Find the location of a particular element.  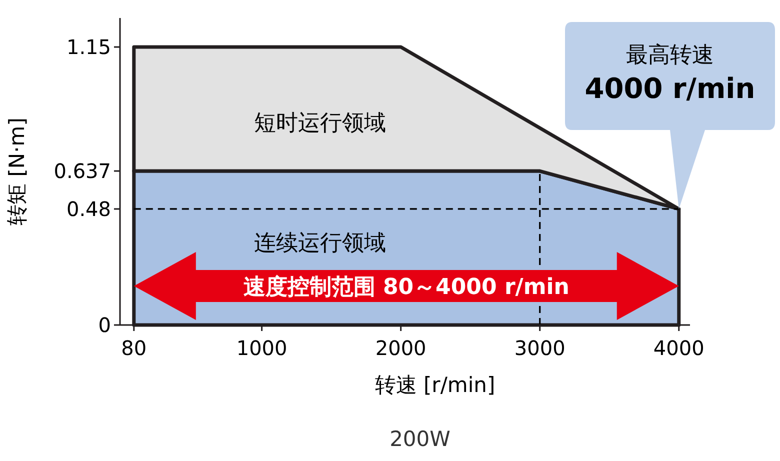

y-tick-label: 0.48 is located at coordinates (88, 208).